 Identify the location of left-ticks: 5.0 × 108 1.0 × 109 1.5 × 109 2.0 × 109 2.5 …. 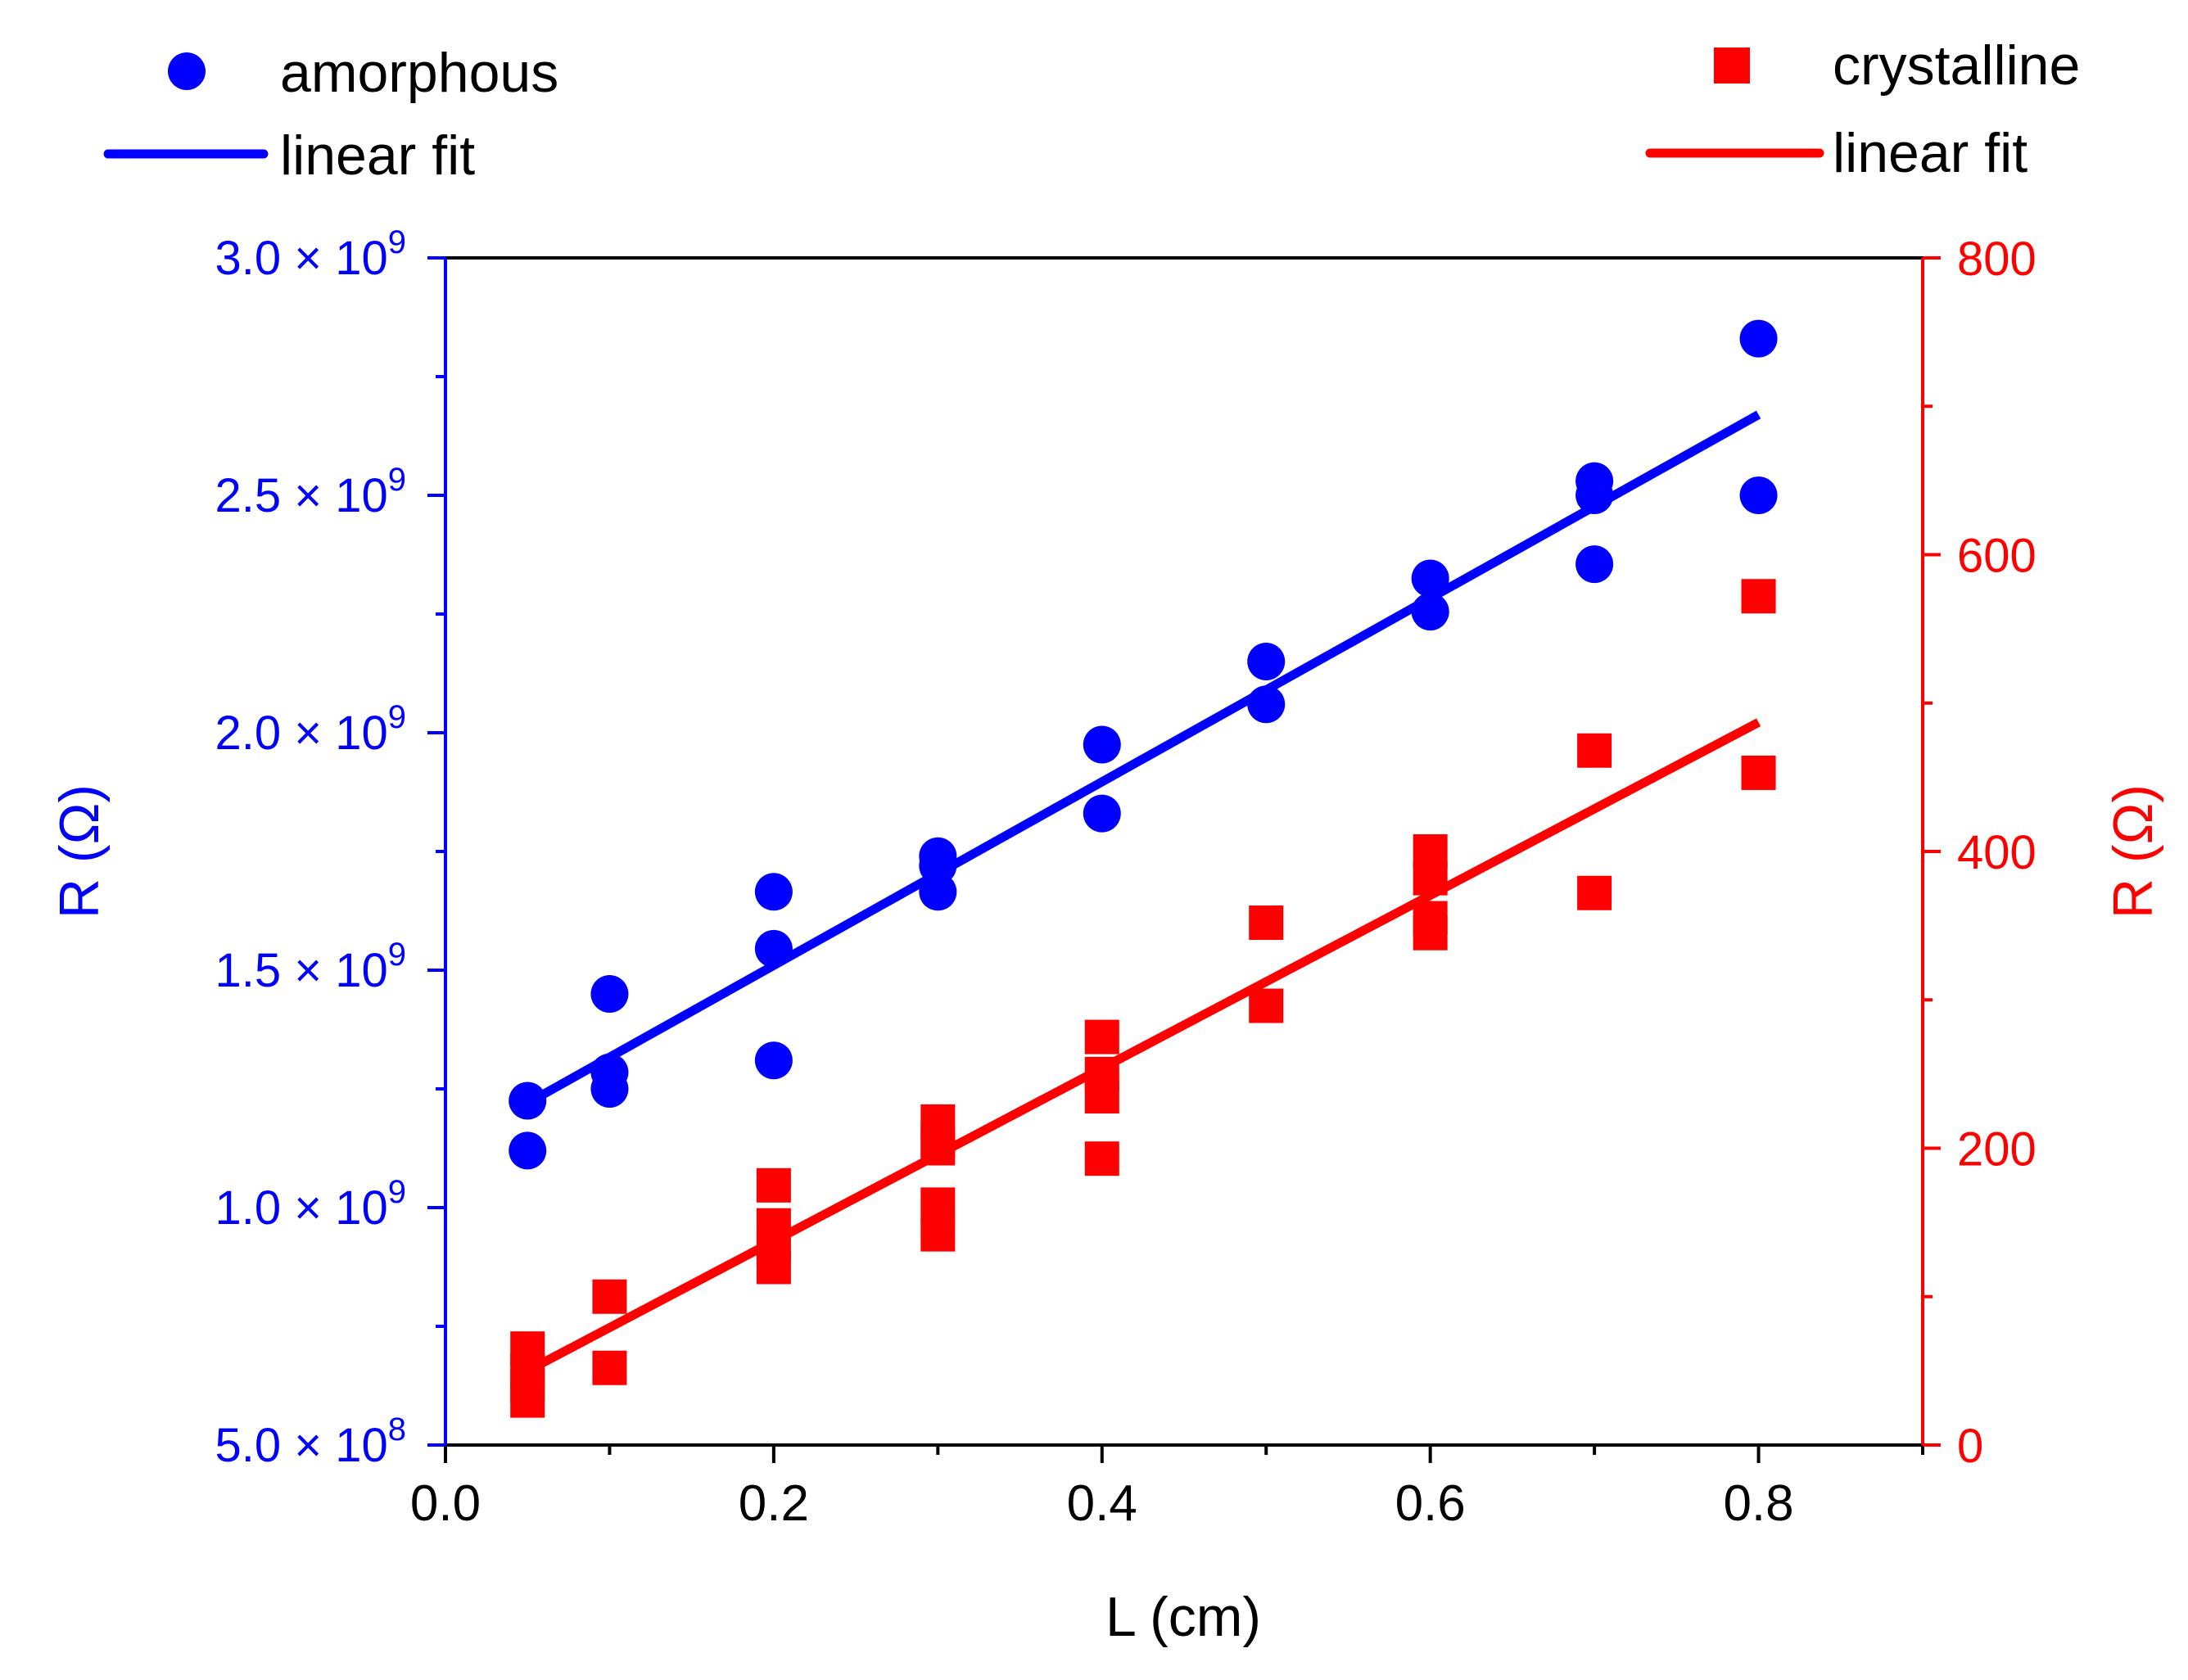
(330, 848).